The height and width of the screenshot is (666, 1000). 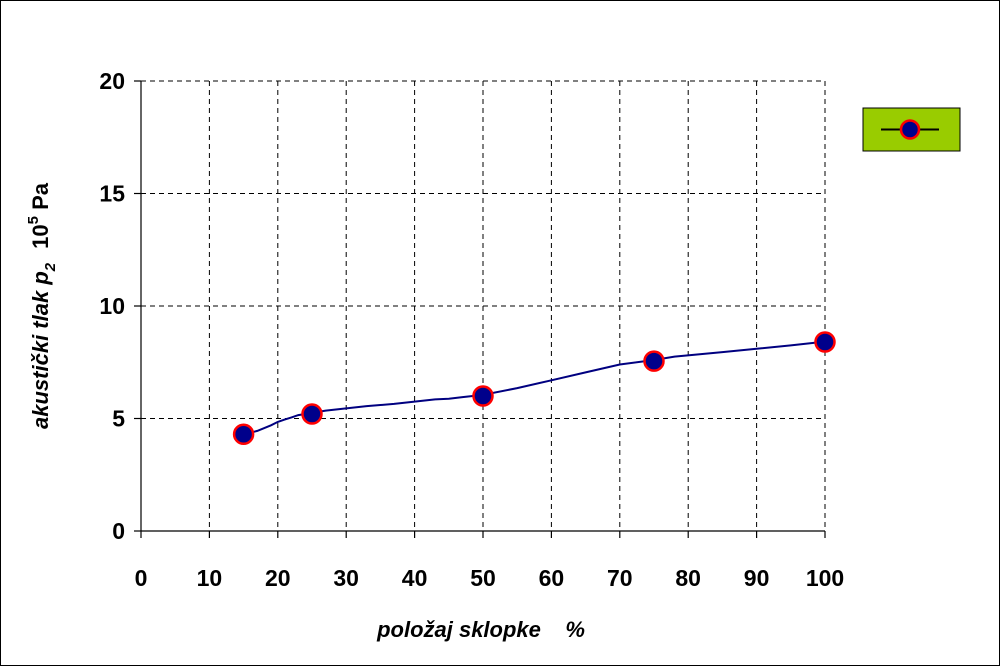 What do you see at coordinates (50, 267) in the screenshot?
I see `y-axis-title-subscript: 2` at bounding box center [50, 267].